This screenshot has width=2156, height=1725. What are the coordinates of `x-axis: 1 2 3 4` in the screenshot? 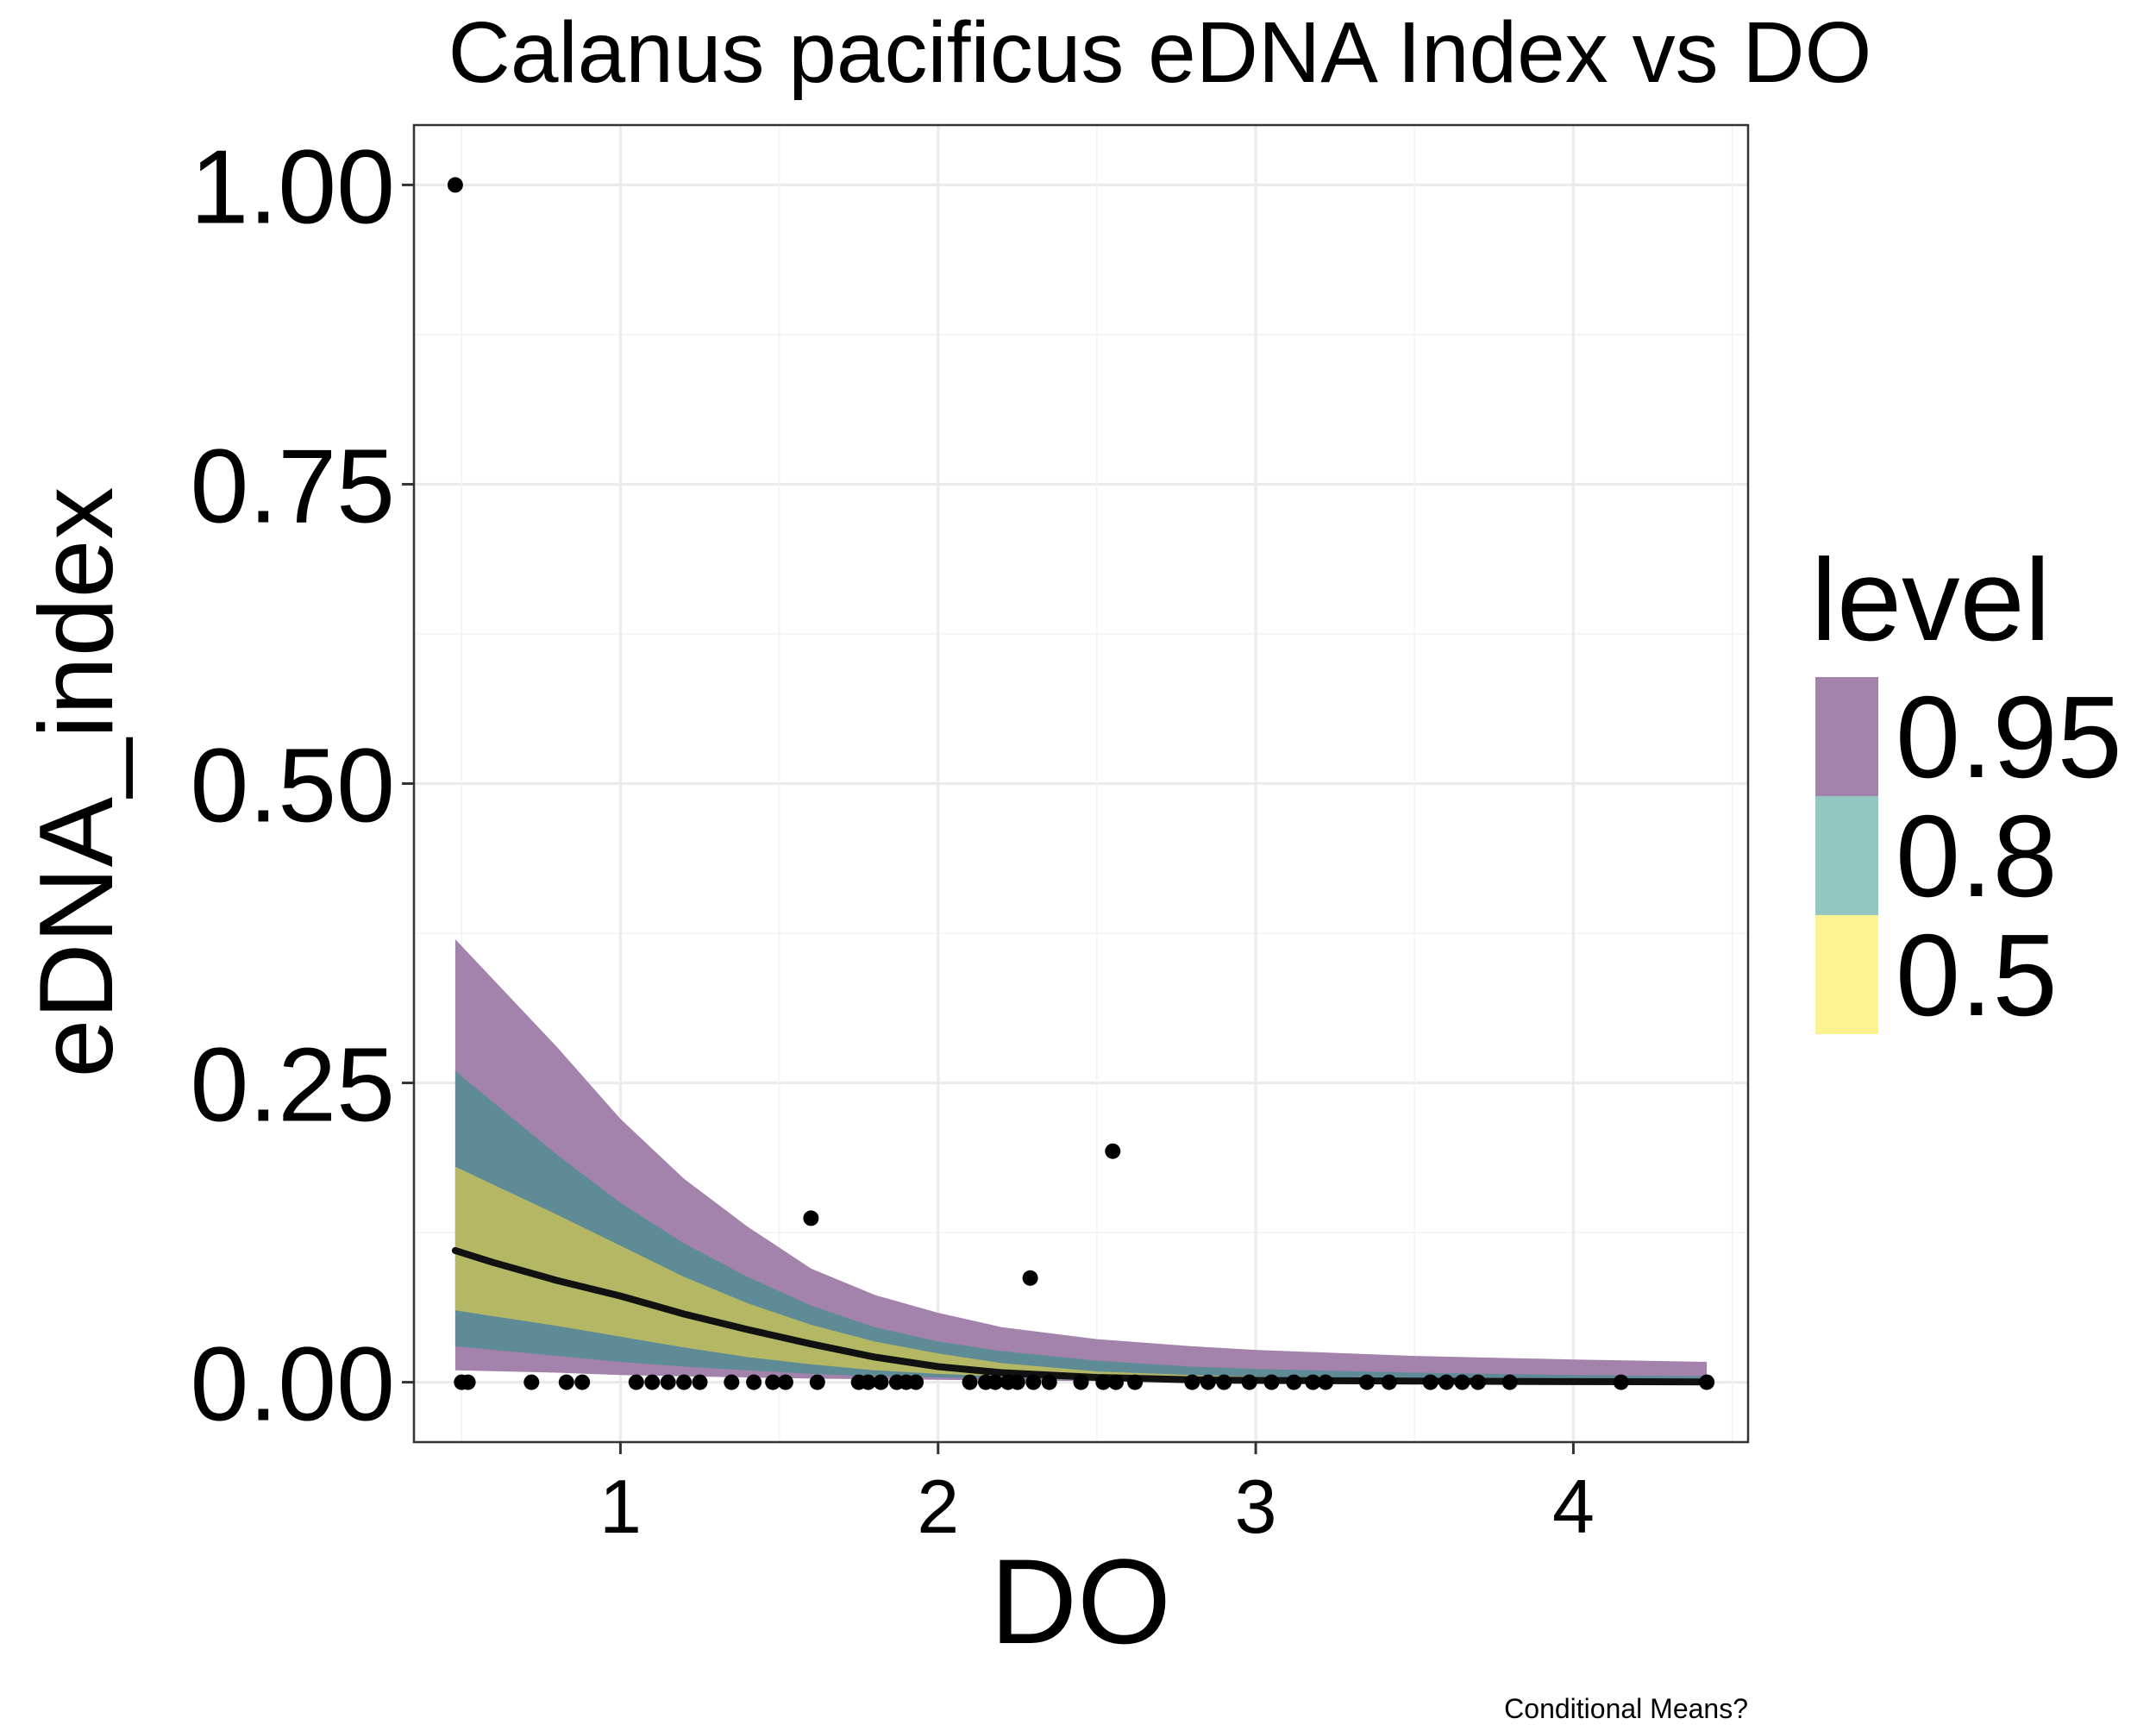 It's located at (1097, 1496).